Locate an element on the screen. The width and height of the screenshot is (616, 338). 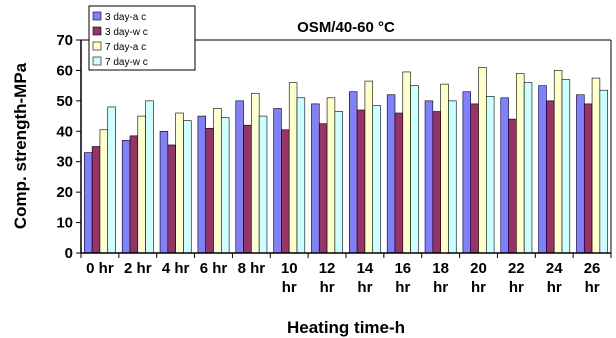
legend-label: 7 day-w c is located at coordinates (126, 62).